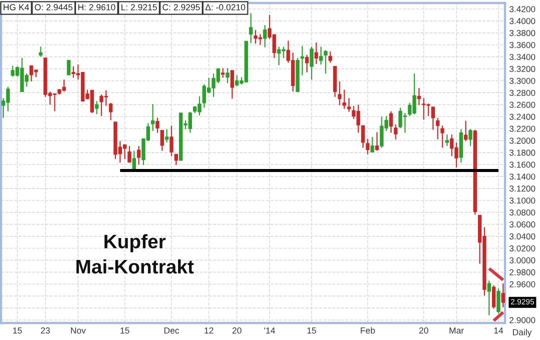 The image size is (540, 340). Describe the element at coordinates (53, 7) in the screenshot. I see `annotation: O: 2.9445` at that location.